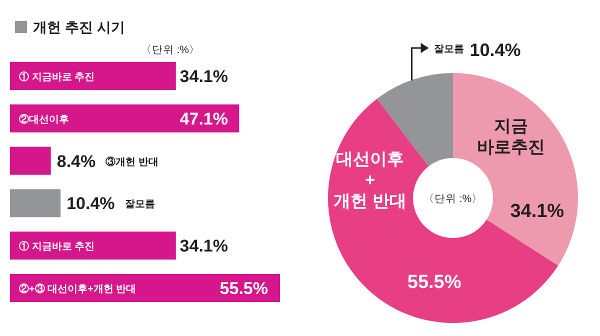  I want to click on chart-title: 개헌 추진 시기, so click(79, 27).